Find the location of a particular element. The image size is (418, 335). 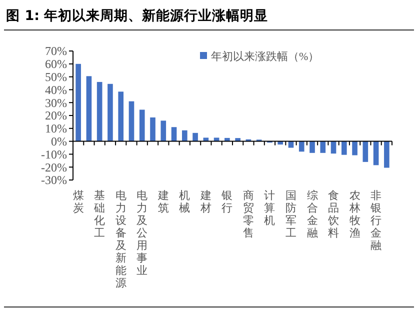

x-tick-label: 煤炭 is located at coordinates (78, 202).